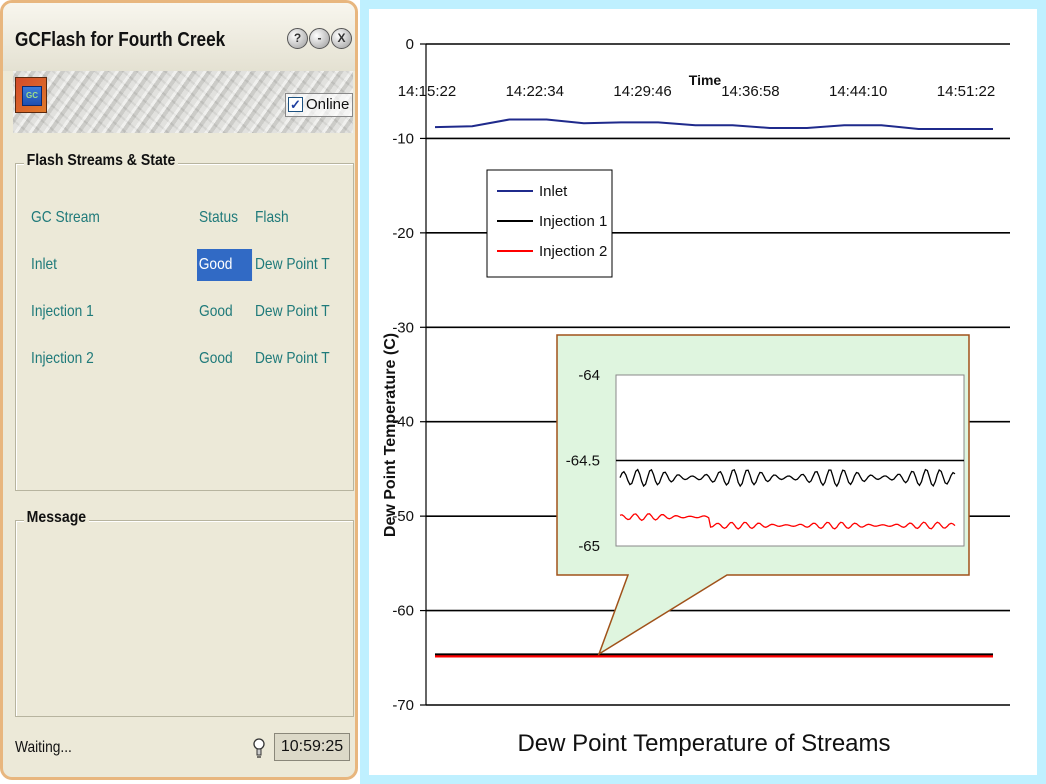 This screenshot has width=1046, height=784. What do you see at coordinates (65, 217) in the screenshot?
I see `column-header-gc-stream: GC Stream` at bounding box center [65, 217].